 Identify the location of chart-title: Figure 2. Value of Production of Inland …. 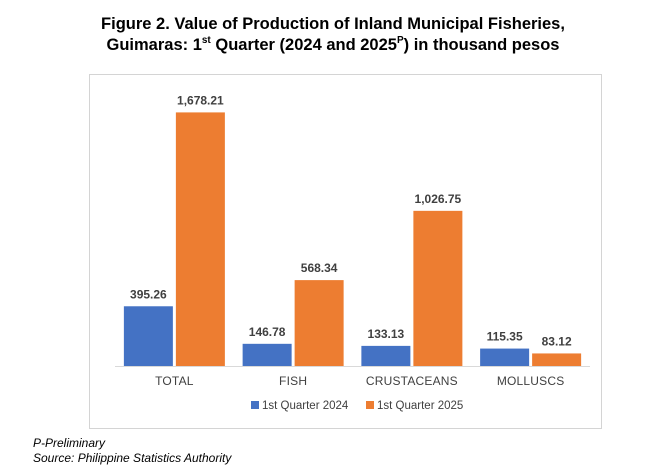
(333, 35).